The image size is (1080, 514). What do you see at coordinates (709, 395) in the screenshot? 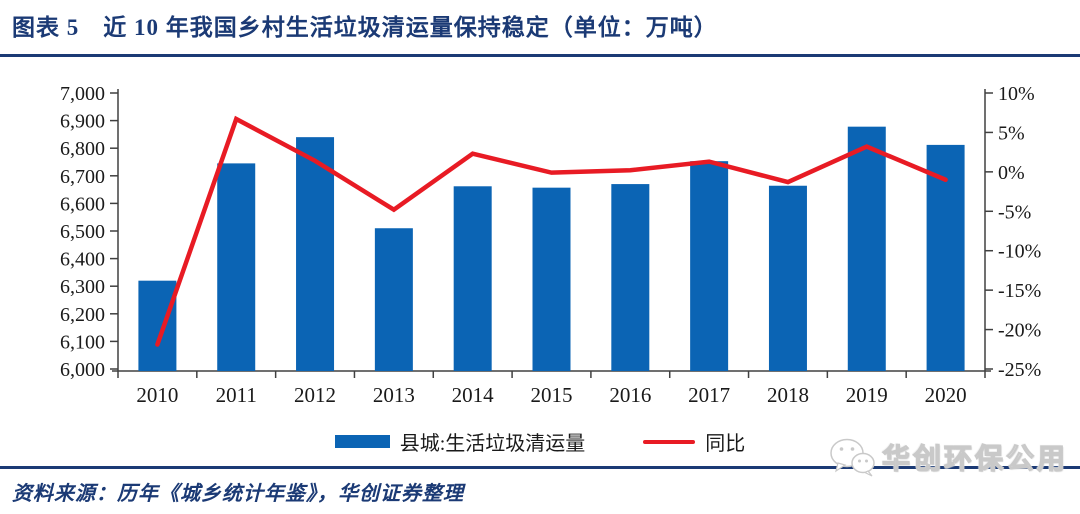
I see `x-axis-year-label: 2017` at bounding box center [709, 395].